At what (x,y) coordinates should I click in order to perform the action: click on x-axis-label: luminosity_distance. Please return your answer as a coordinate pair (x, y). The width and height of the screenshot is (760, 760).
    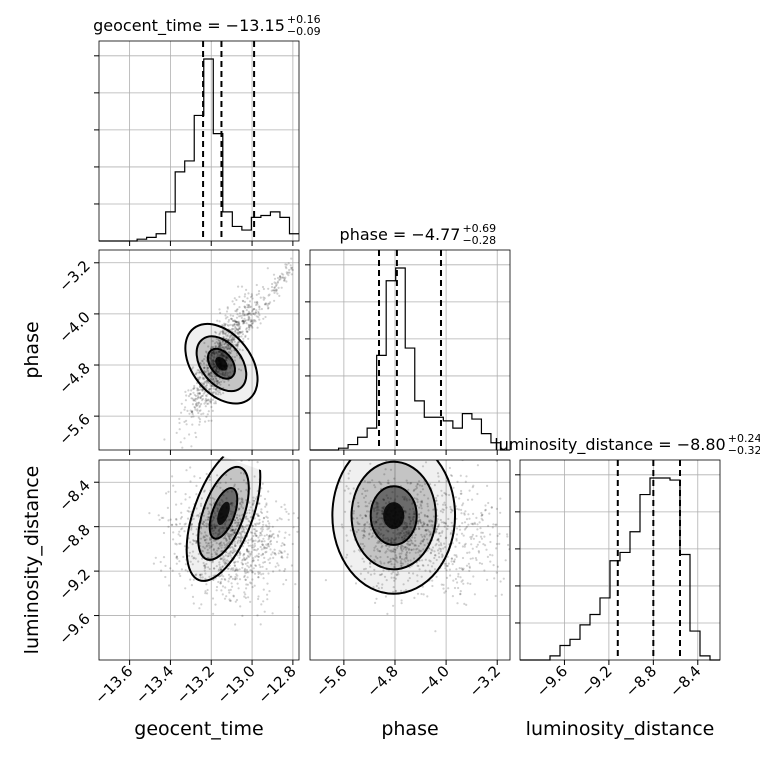
    Looking at the image, I should click on (620, 729).